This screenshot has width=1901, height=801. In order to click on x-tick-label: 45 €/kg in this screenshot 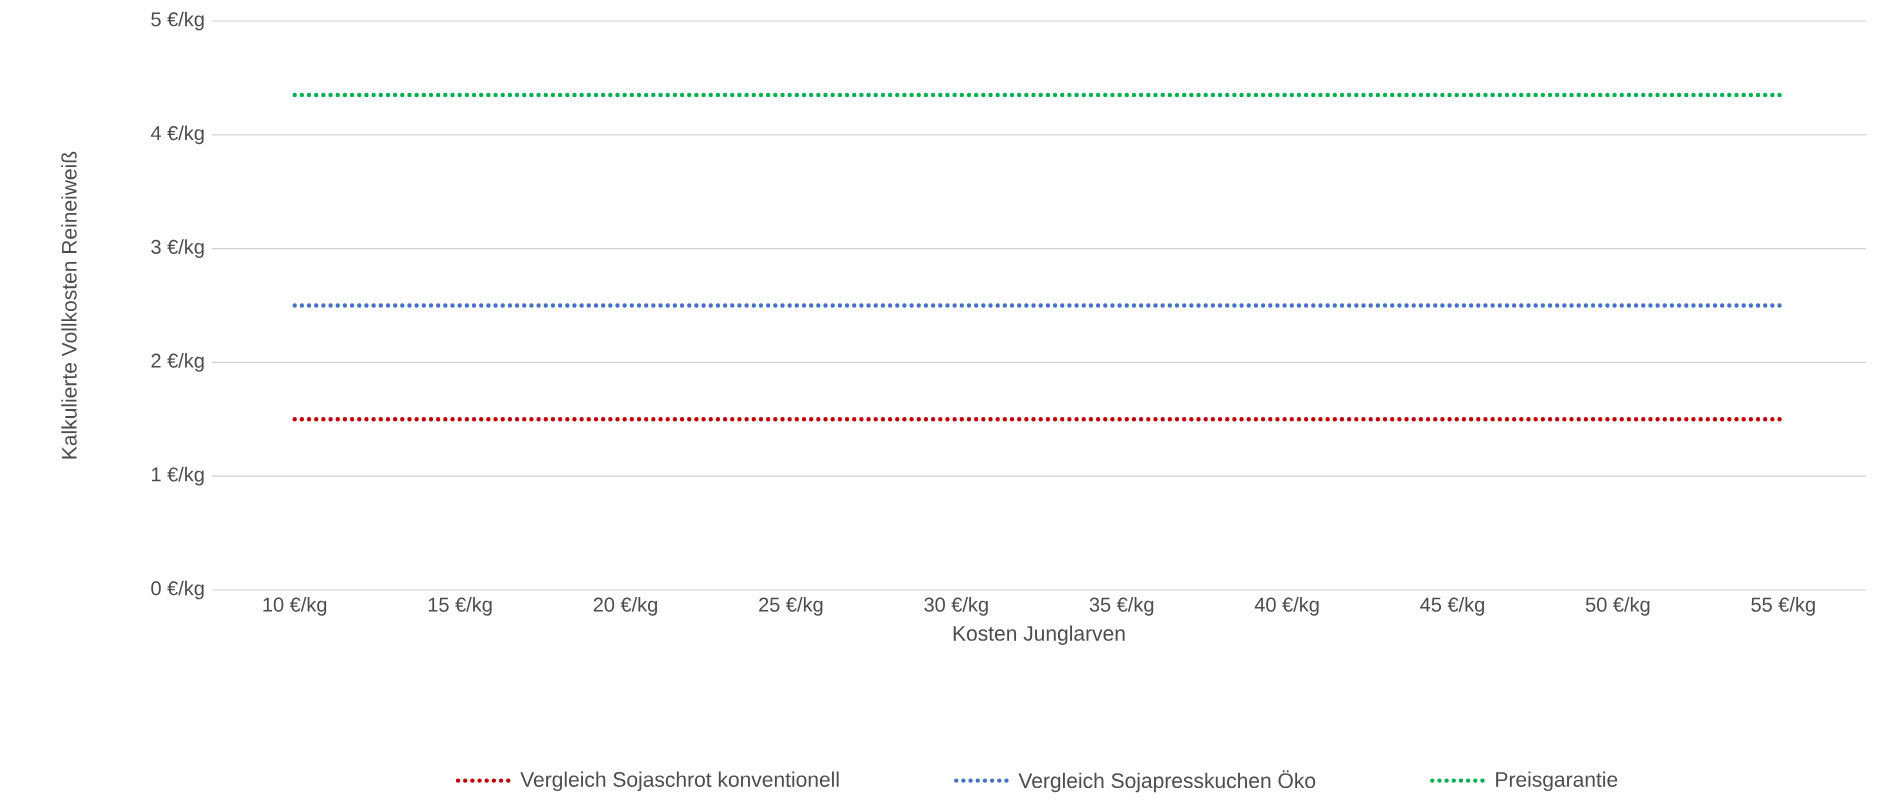, I will do `click(1452, 606)`.